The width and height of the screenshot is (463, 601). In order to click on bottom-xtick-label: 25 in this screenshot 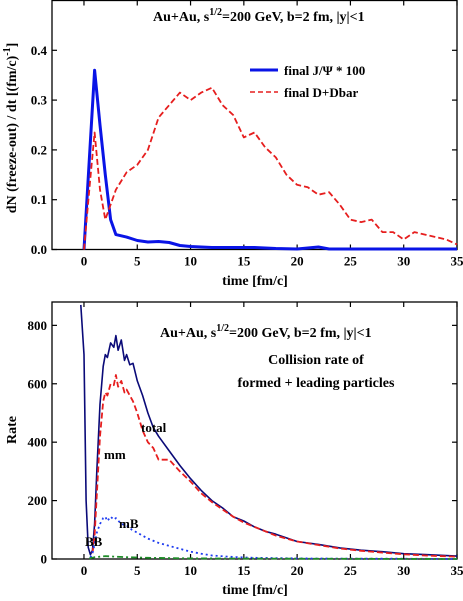, I will do `click(351, 570)`.